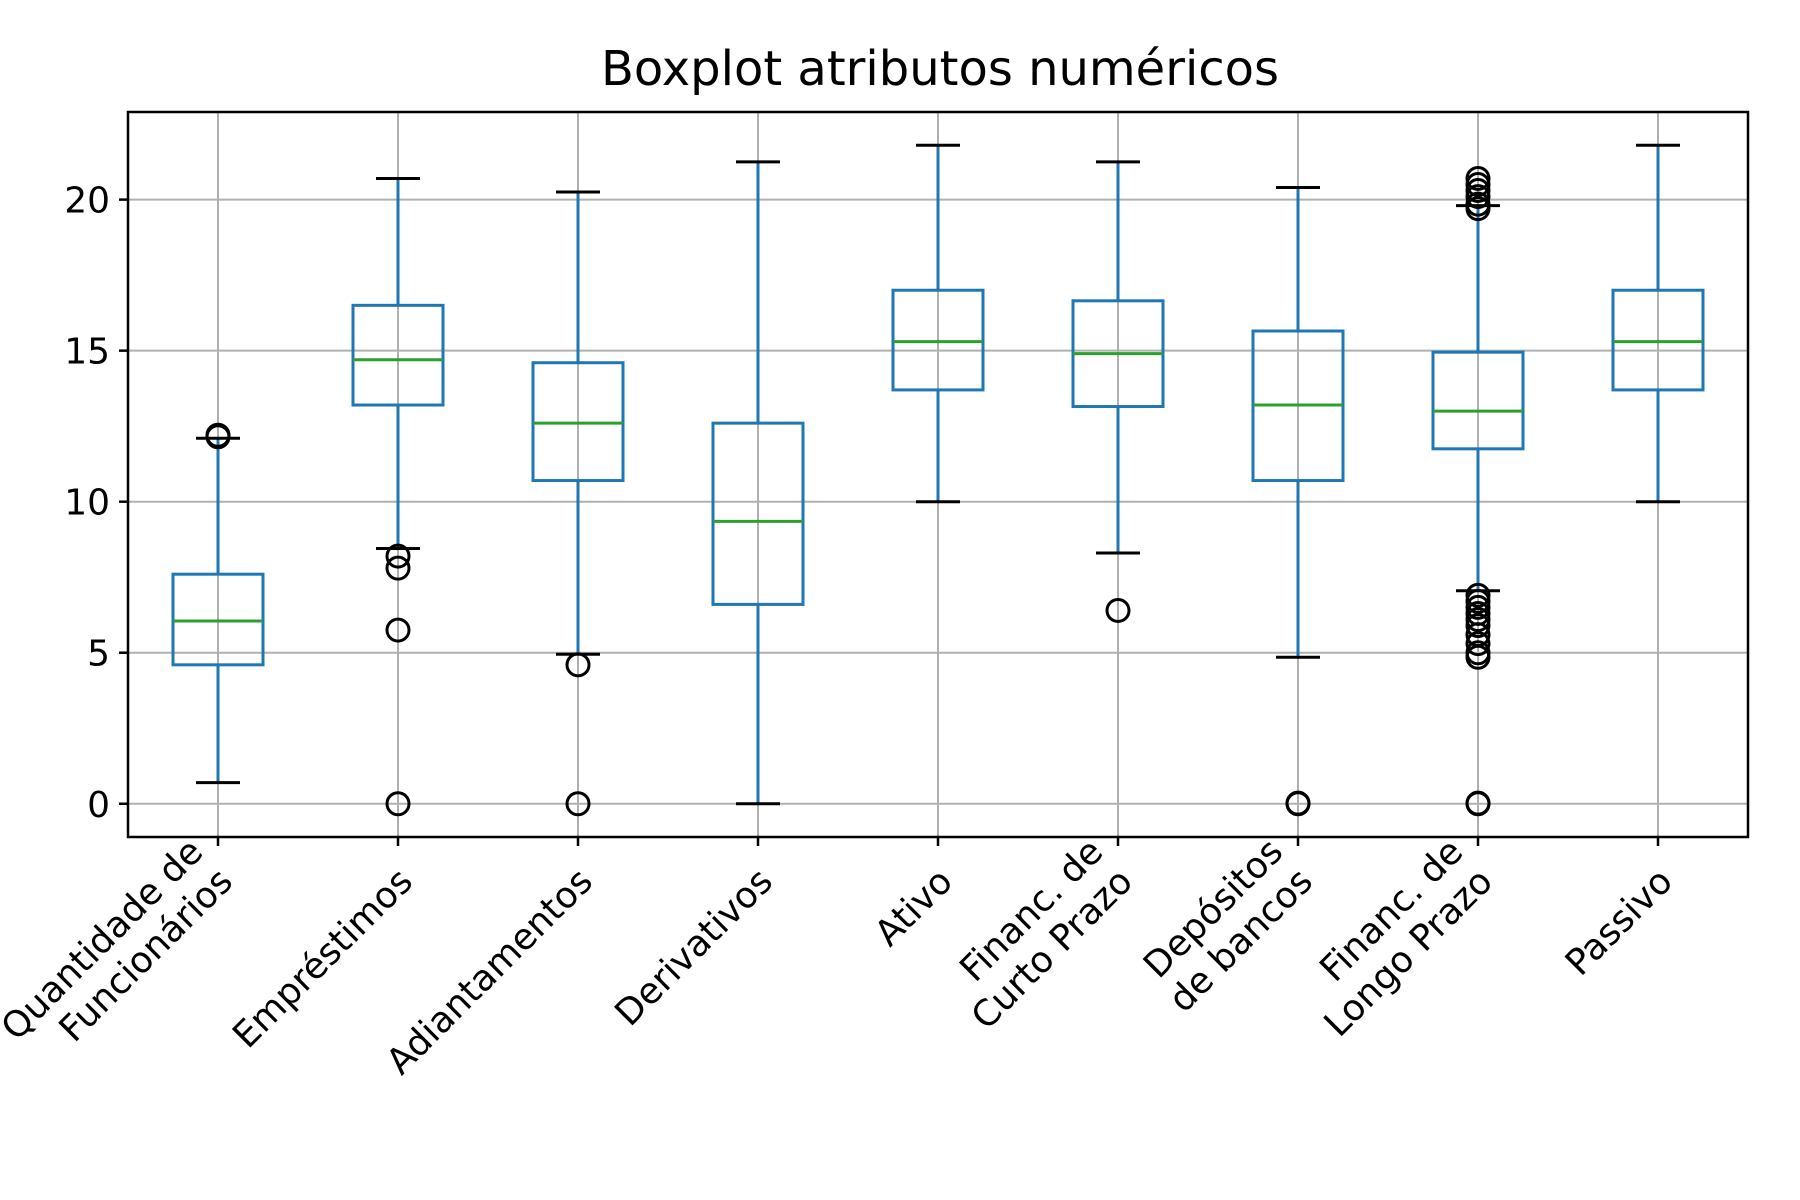 Image resolution: width=1800 pixels, height=1200 pixels. I want to click on chart-title: Boxplot atributos numéricos, so click(940, 69).